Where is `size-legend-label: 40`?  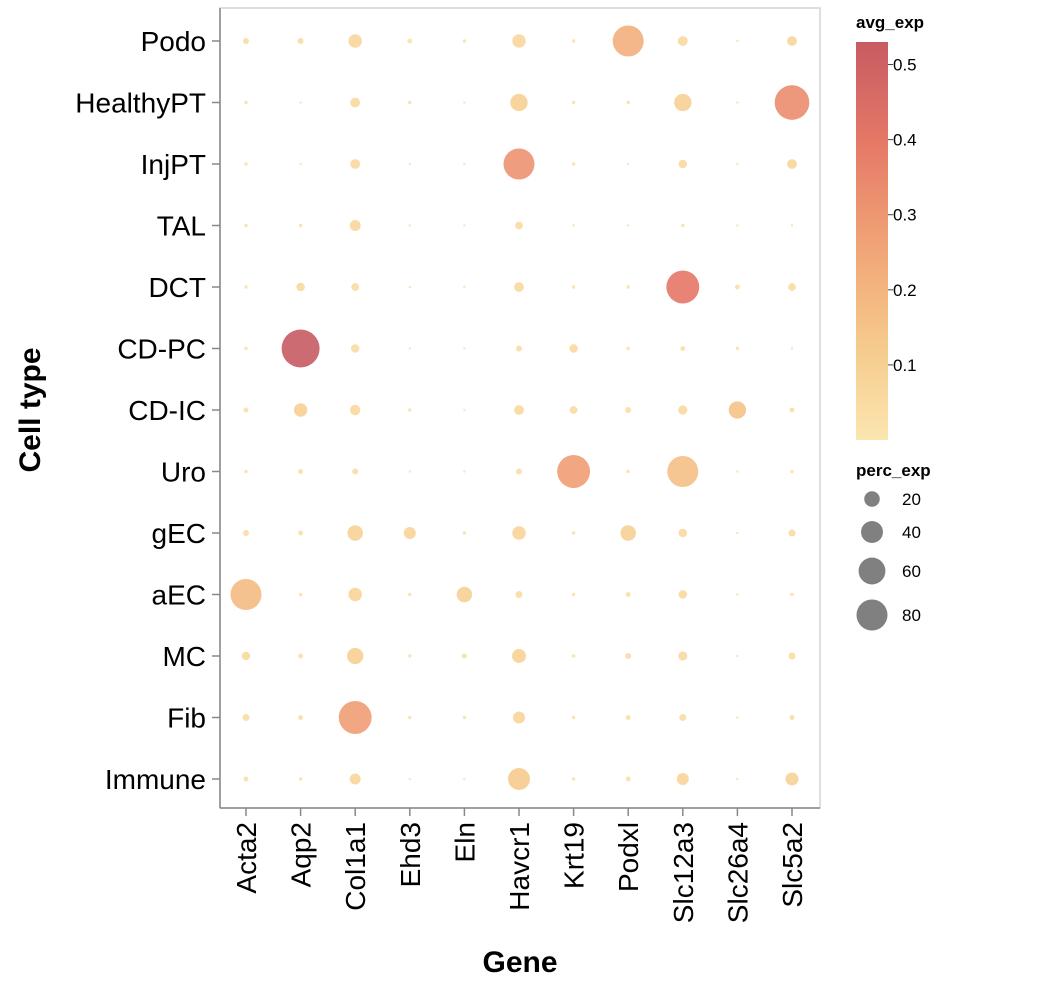 size-legend-label: 40 is located at coordinates (911, 532).